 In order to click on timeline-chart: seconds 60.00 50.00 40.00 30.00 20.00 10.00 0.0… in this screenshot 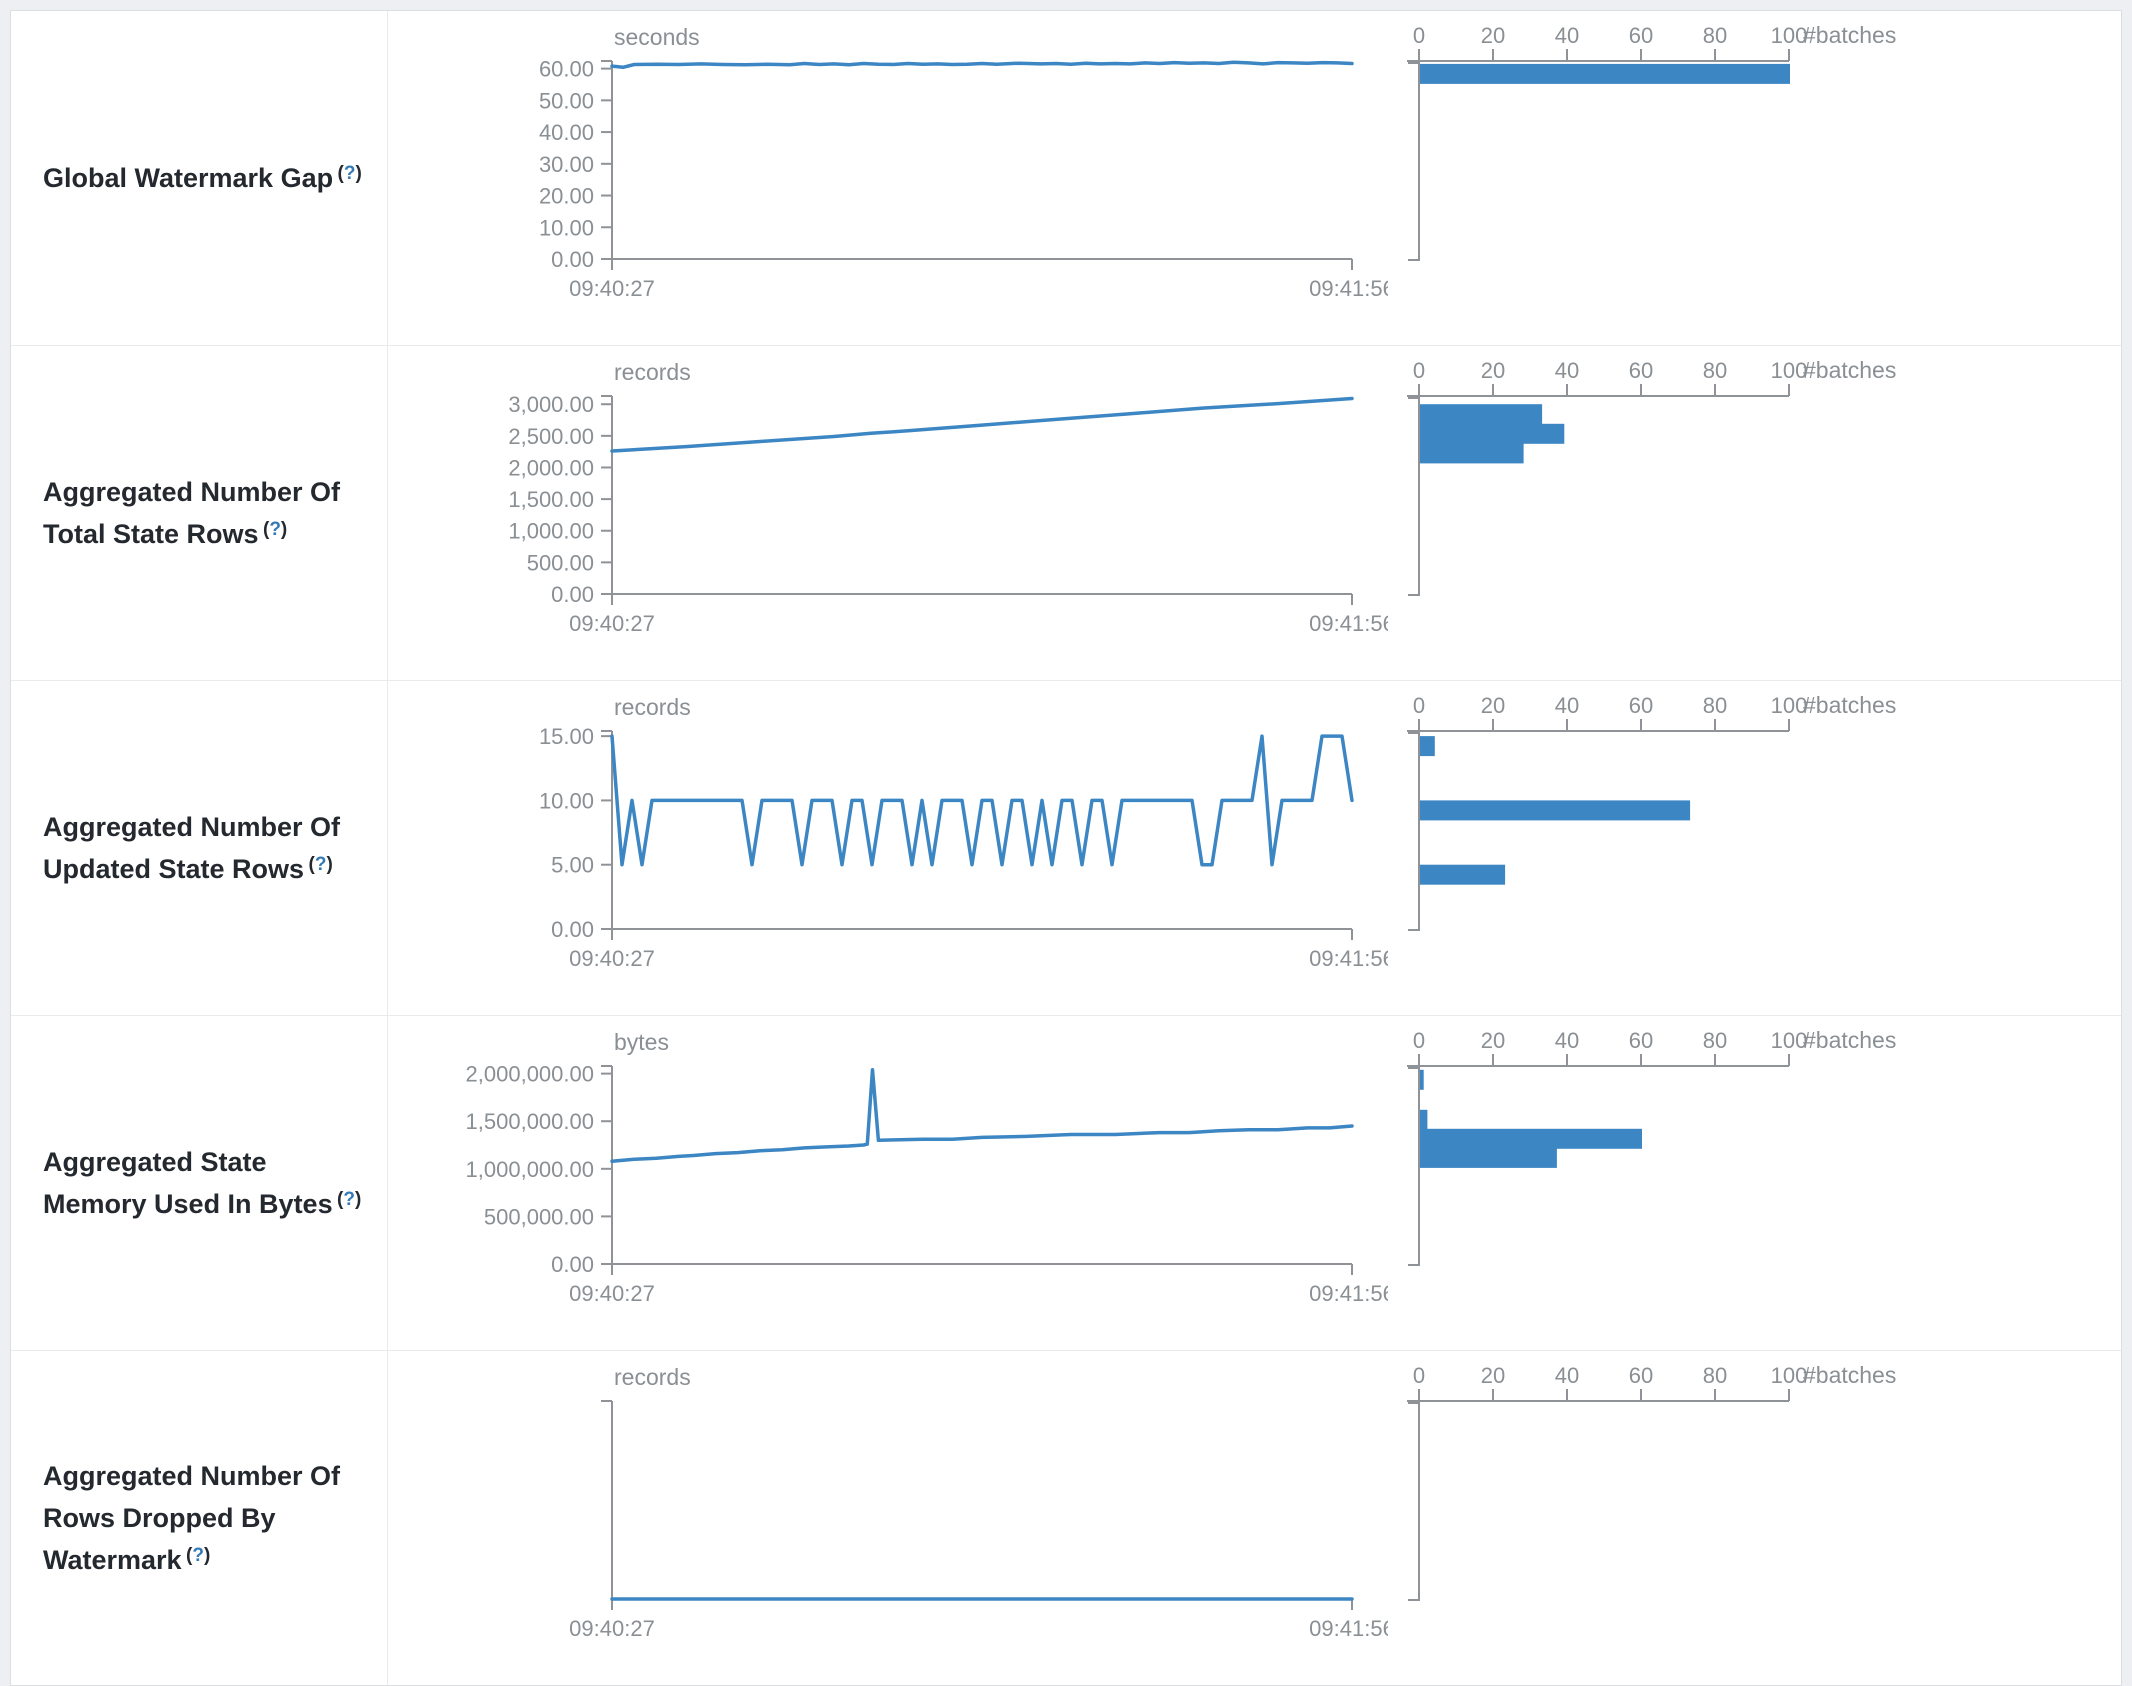, I will do `click(963, 162)`.